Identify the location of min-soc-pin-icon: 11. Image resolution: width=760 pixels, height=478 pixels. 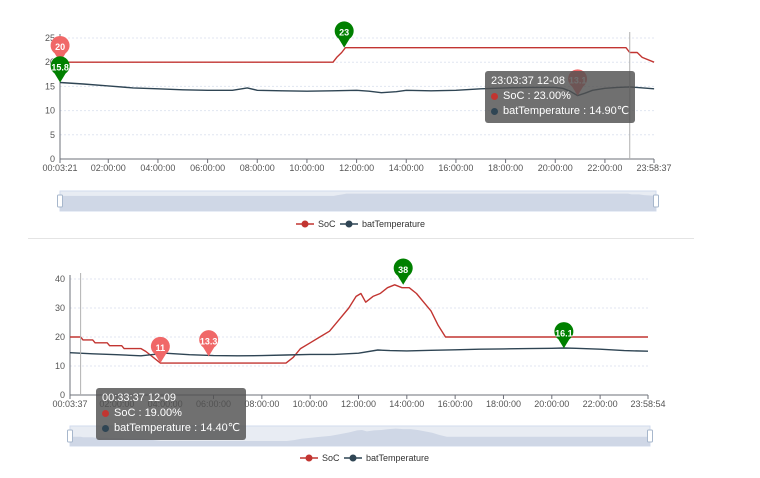
(160, 350).